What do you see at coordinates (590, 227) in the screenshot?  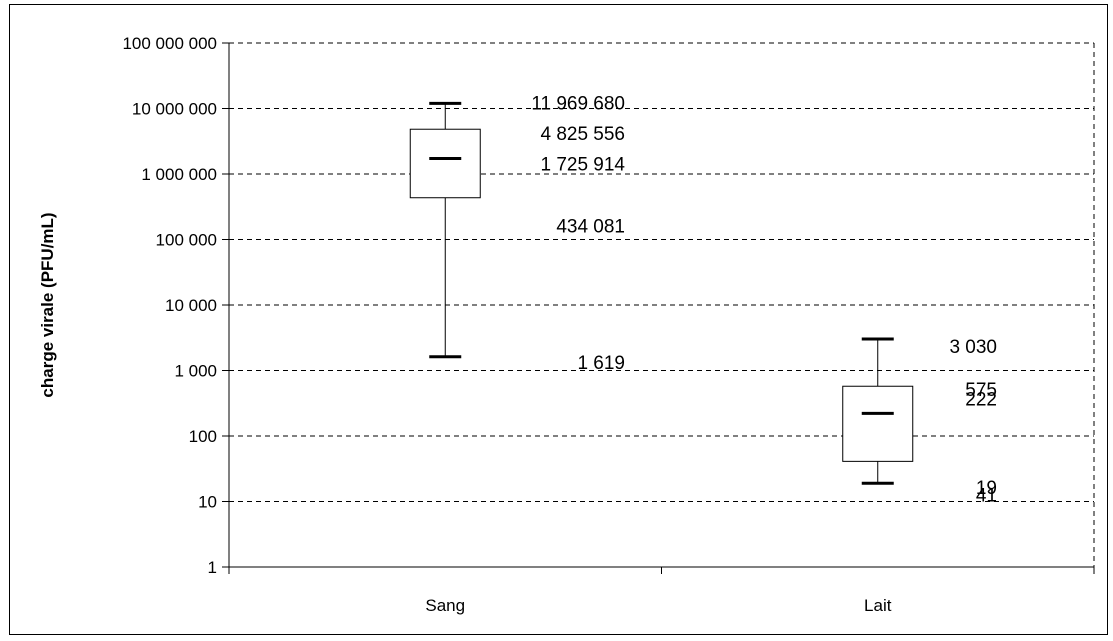 I see `data-label-q1: 434 081` at bounding box center [590, 227].